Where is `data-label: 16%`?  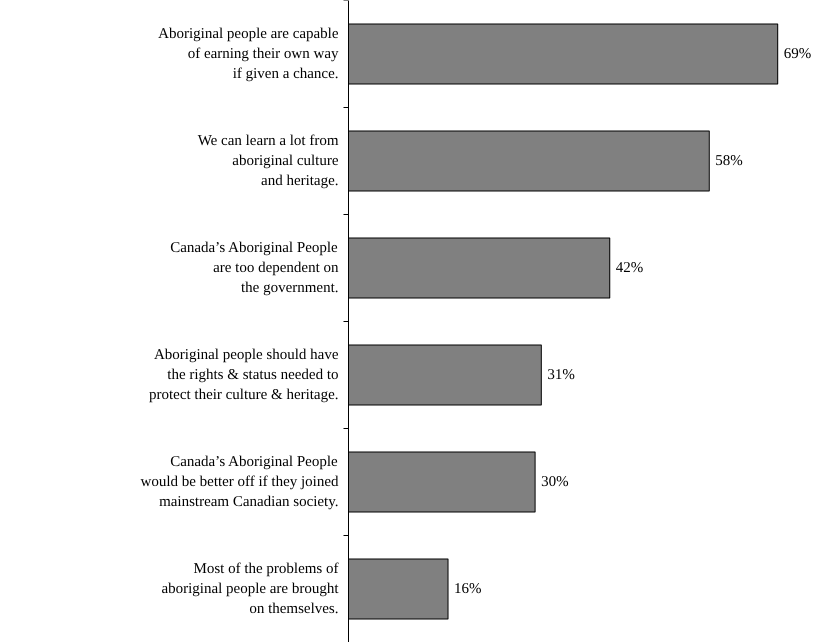
data-label: 16% is located at coordinates (468, 589).